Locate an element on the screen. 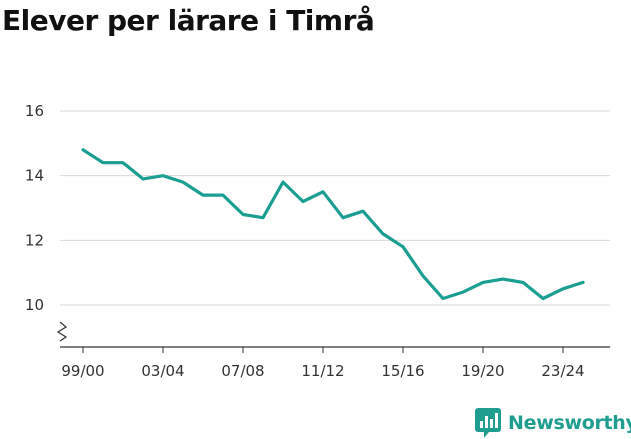 The height and width of the screenshot is (439, 631). axis-break-icon is located at coordinates (62, 331).